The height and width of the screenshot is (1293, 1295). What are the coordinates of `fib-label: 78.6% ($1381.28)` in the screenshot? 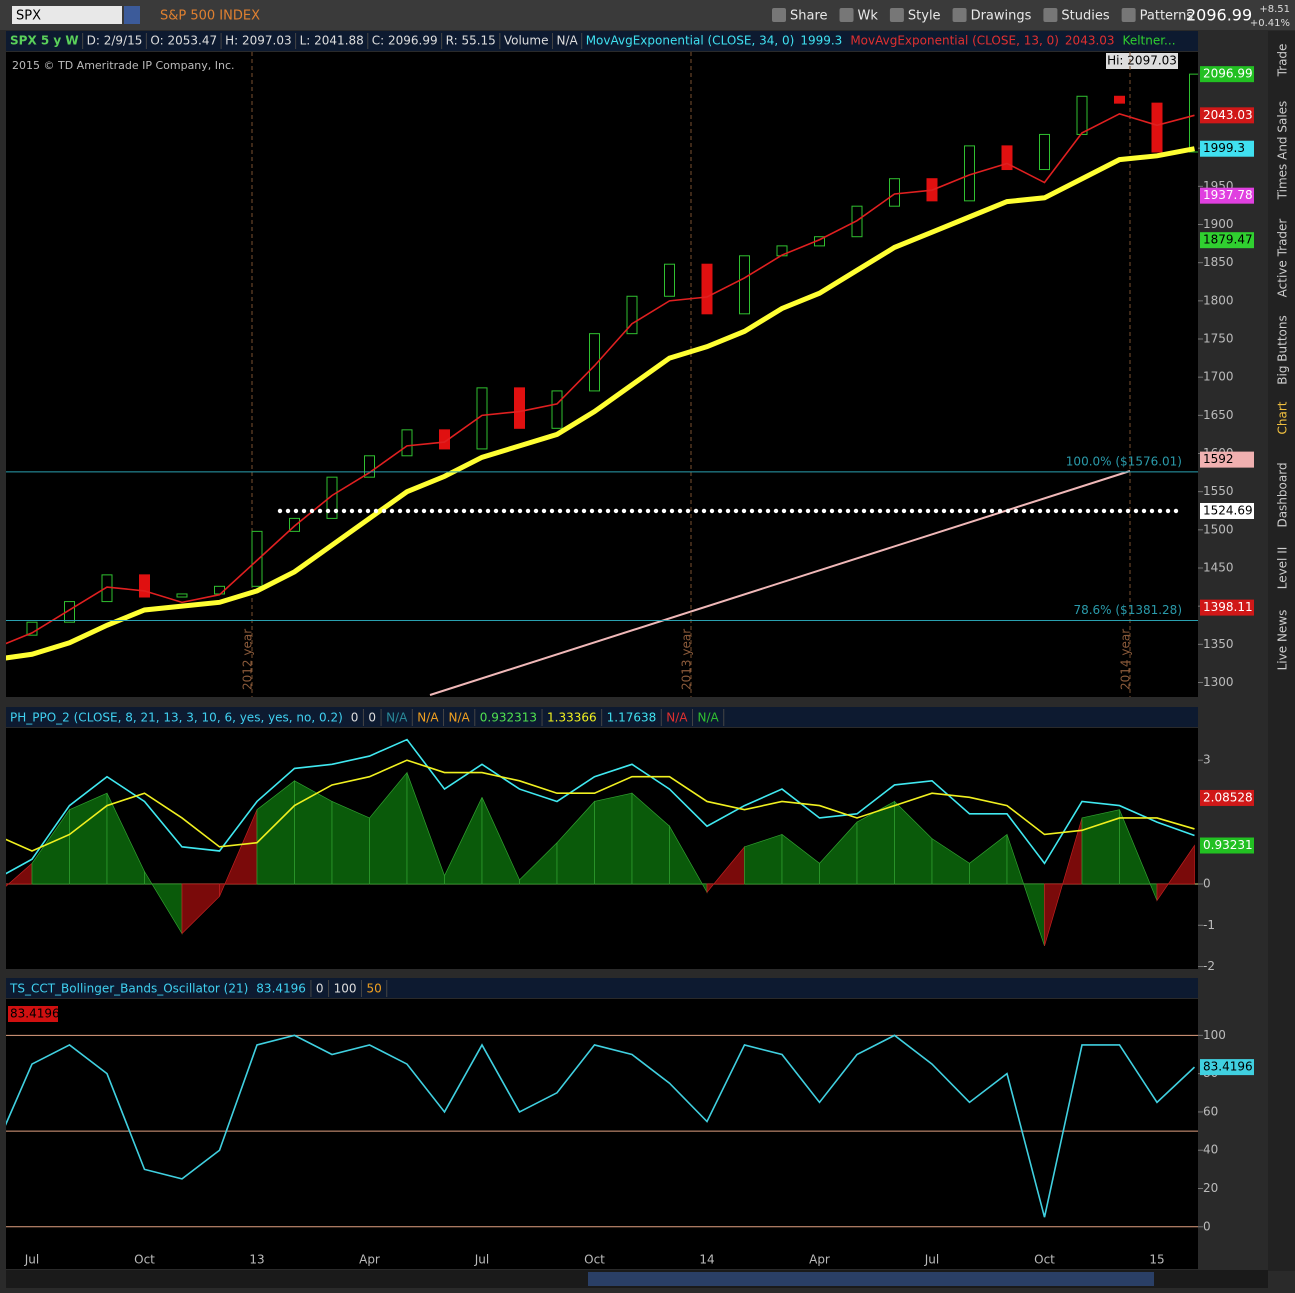 It's located at (1127, 610).